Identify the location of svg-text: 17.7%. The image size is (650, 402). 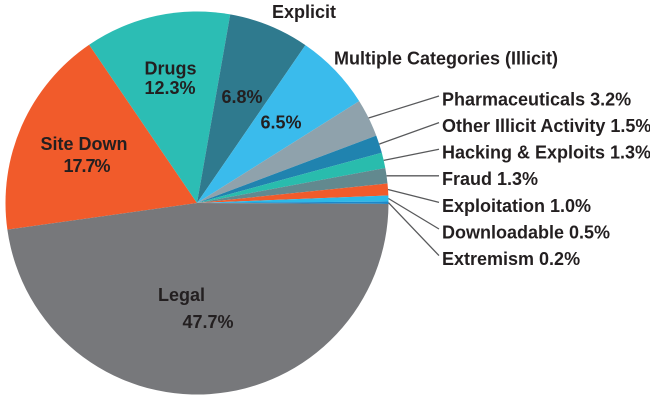
(86, 166).